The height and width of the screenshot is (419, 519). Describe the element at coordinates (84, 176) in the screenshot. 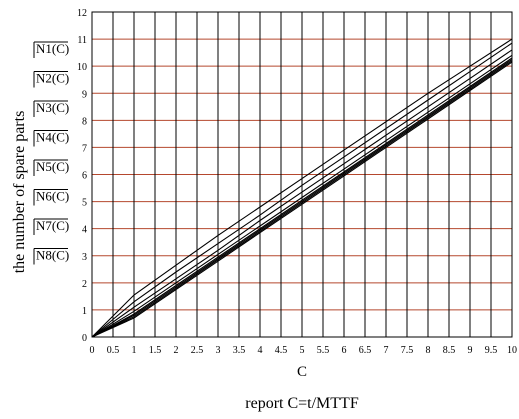

I see `y-tick-label: 6` at that location.